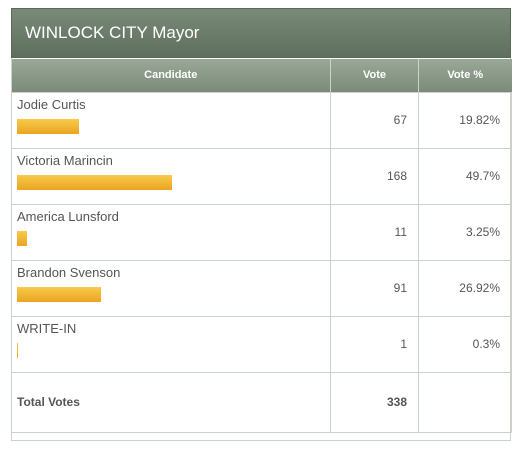 The height and width of the screenshot is (460, 523). I want to click on candidate-cell: WRITE-IN, so click(171, 343).